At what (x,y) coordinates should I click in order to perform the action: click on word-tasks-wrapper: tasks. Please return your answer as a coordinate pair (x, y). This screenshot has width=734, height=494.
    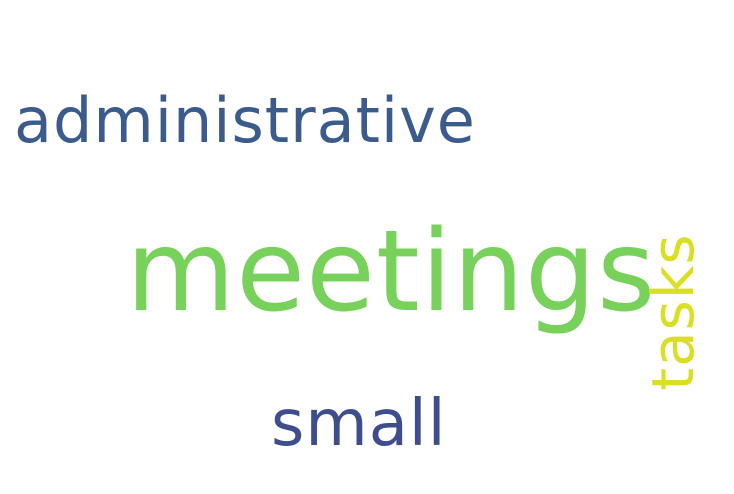
    Looking at the image, I should click on (673, 312).